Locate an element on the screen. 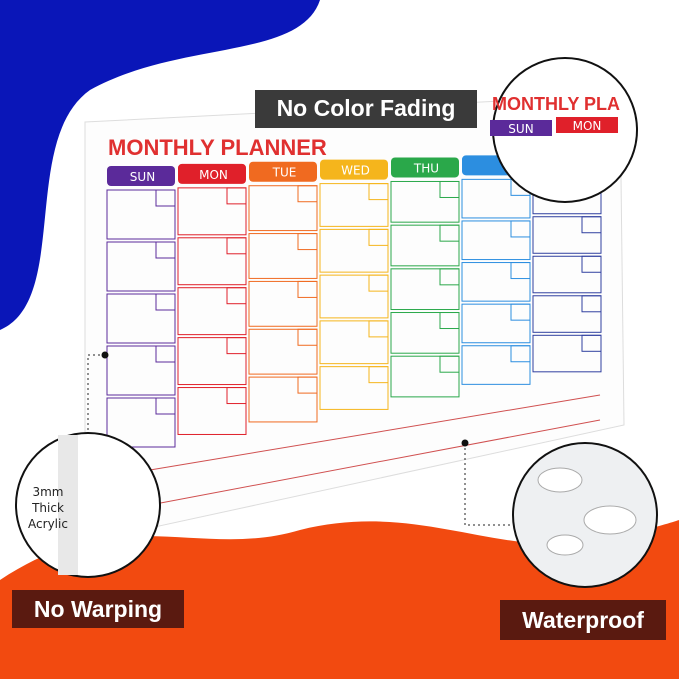  header-badge is located at coordinates (366, 109).